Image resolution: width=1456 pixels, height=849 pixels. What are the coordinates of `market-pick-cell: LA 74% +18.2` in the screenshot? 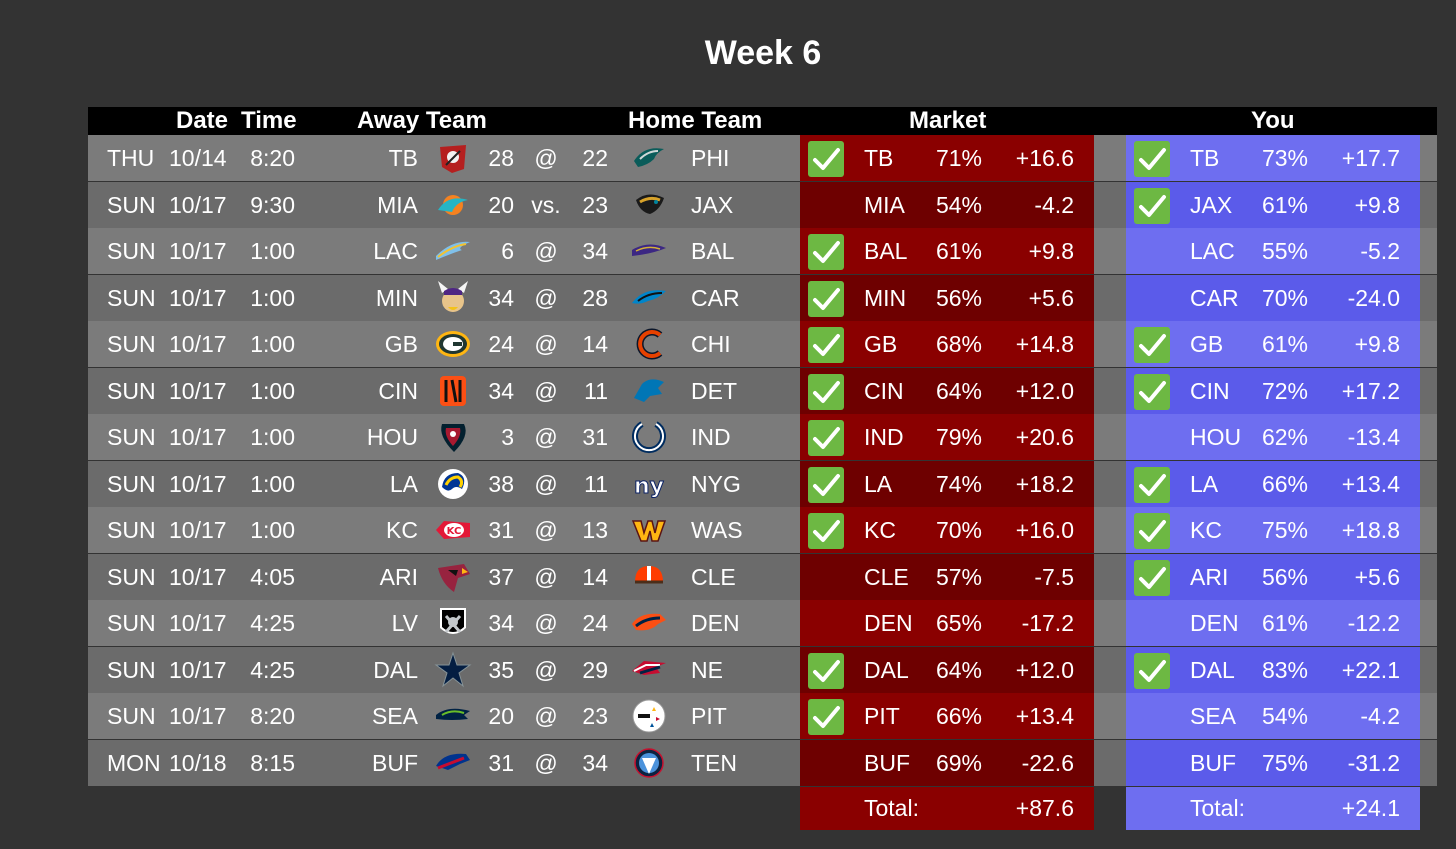 It's located at (947, 484).